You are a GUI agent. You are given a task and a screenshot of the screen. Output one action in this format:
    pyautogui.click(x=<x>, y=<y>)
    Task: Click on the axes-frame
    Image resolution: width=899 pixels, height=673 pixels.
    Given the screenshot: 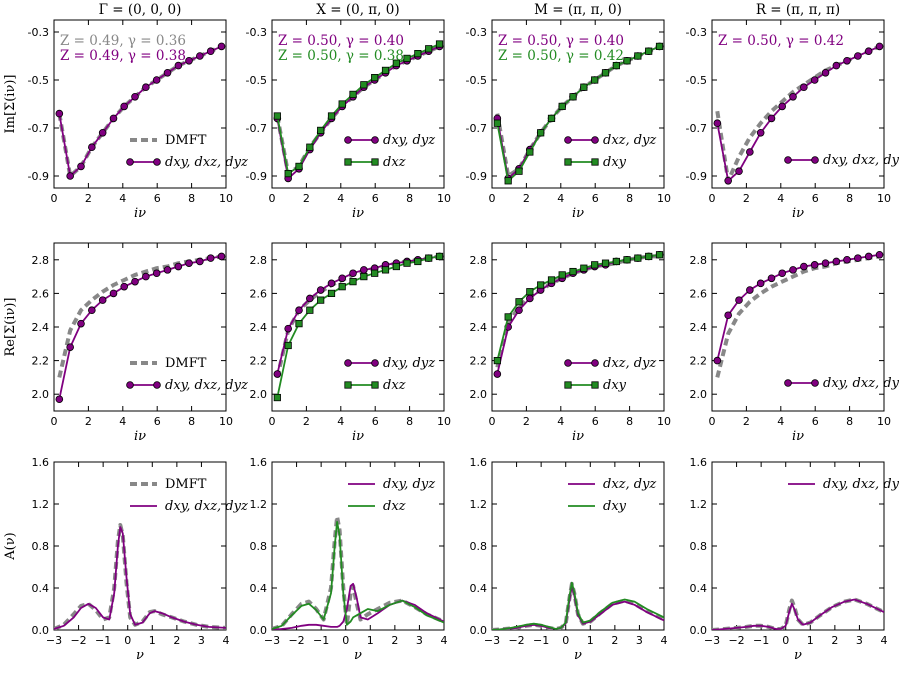 What is the action you would take?
    pyautogui.click(x=798, y=104)
    